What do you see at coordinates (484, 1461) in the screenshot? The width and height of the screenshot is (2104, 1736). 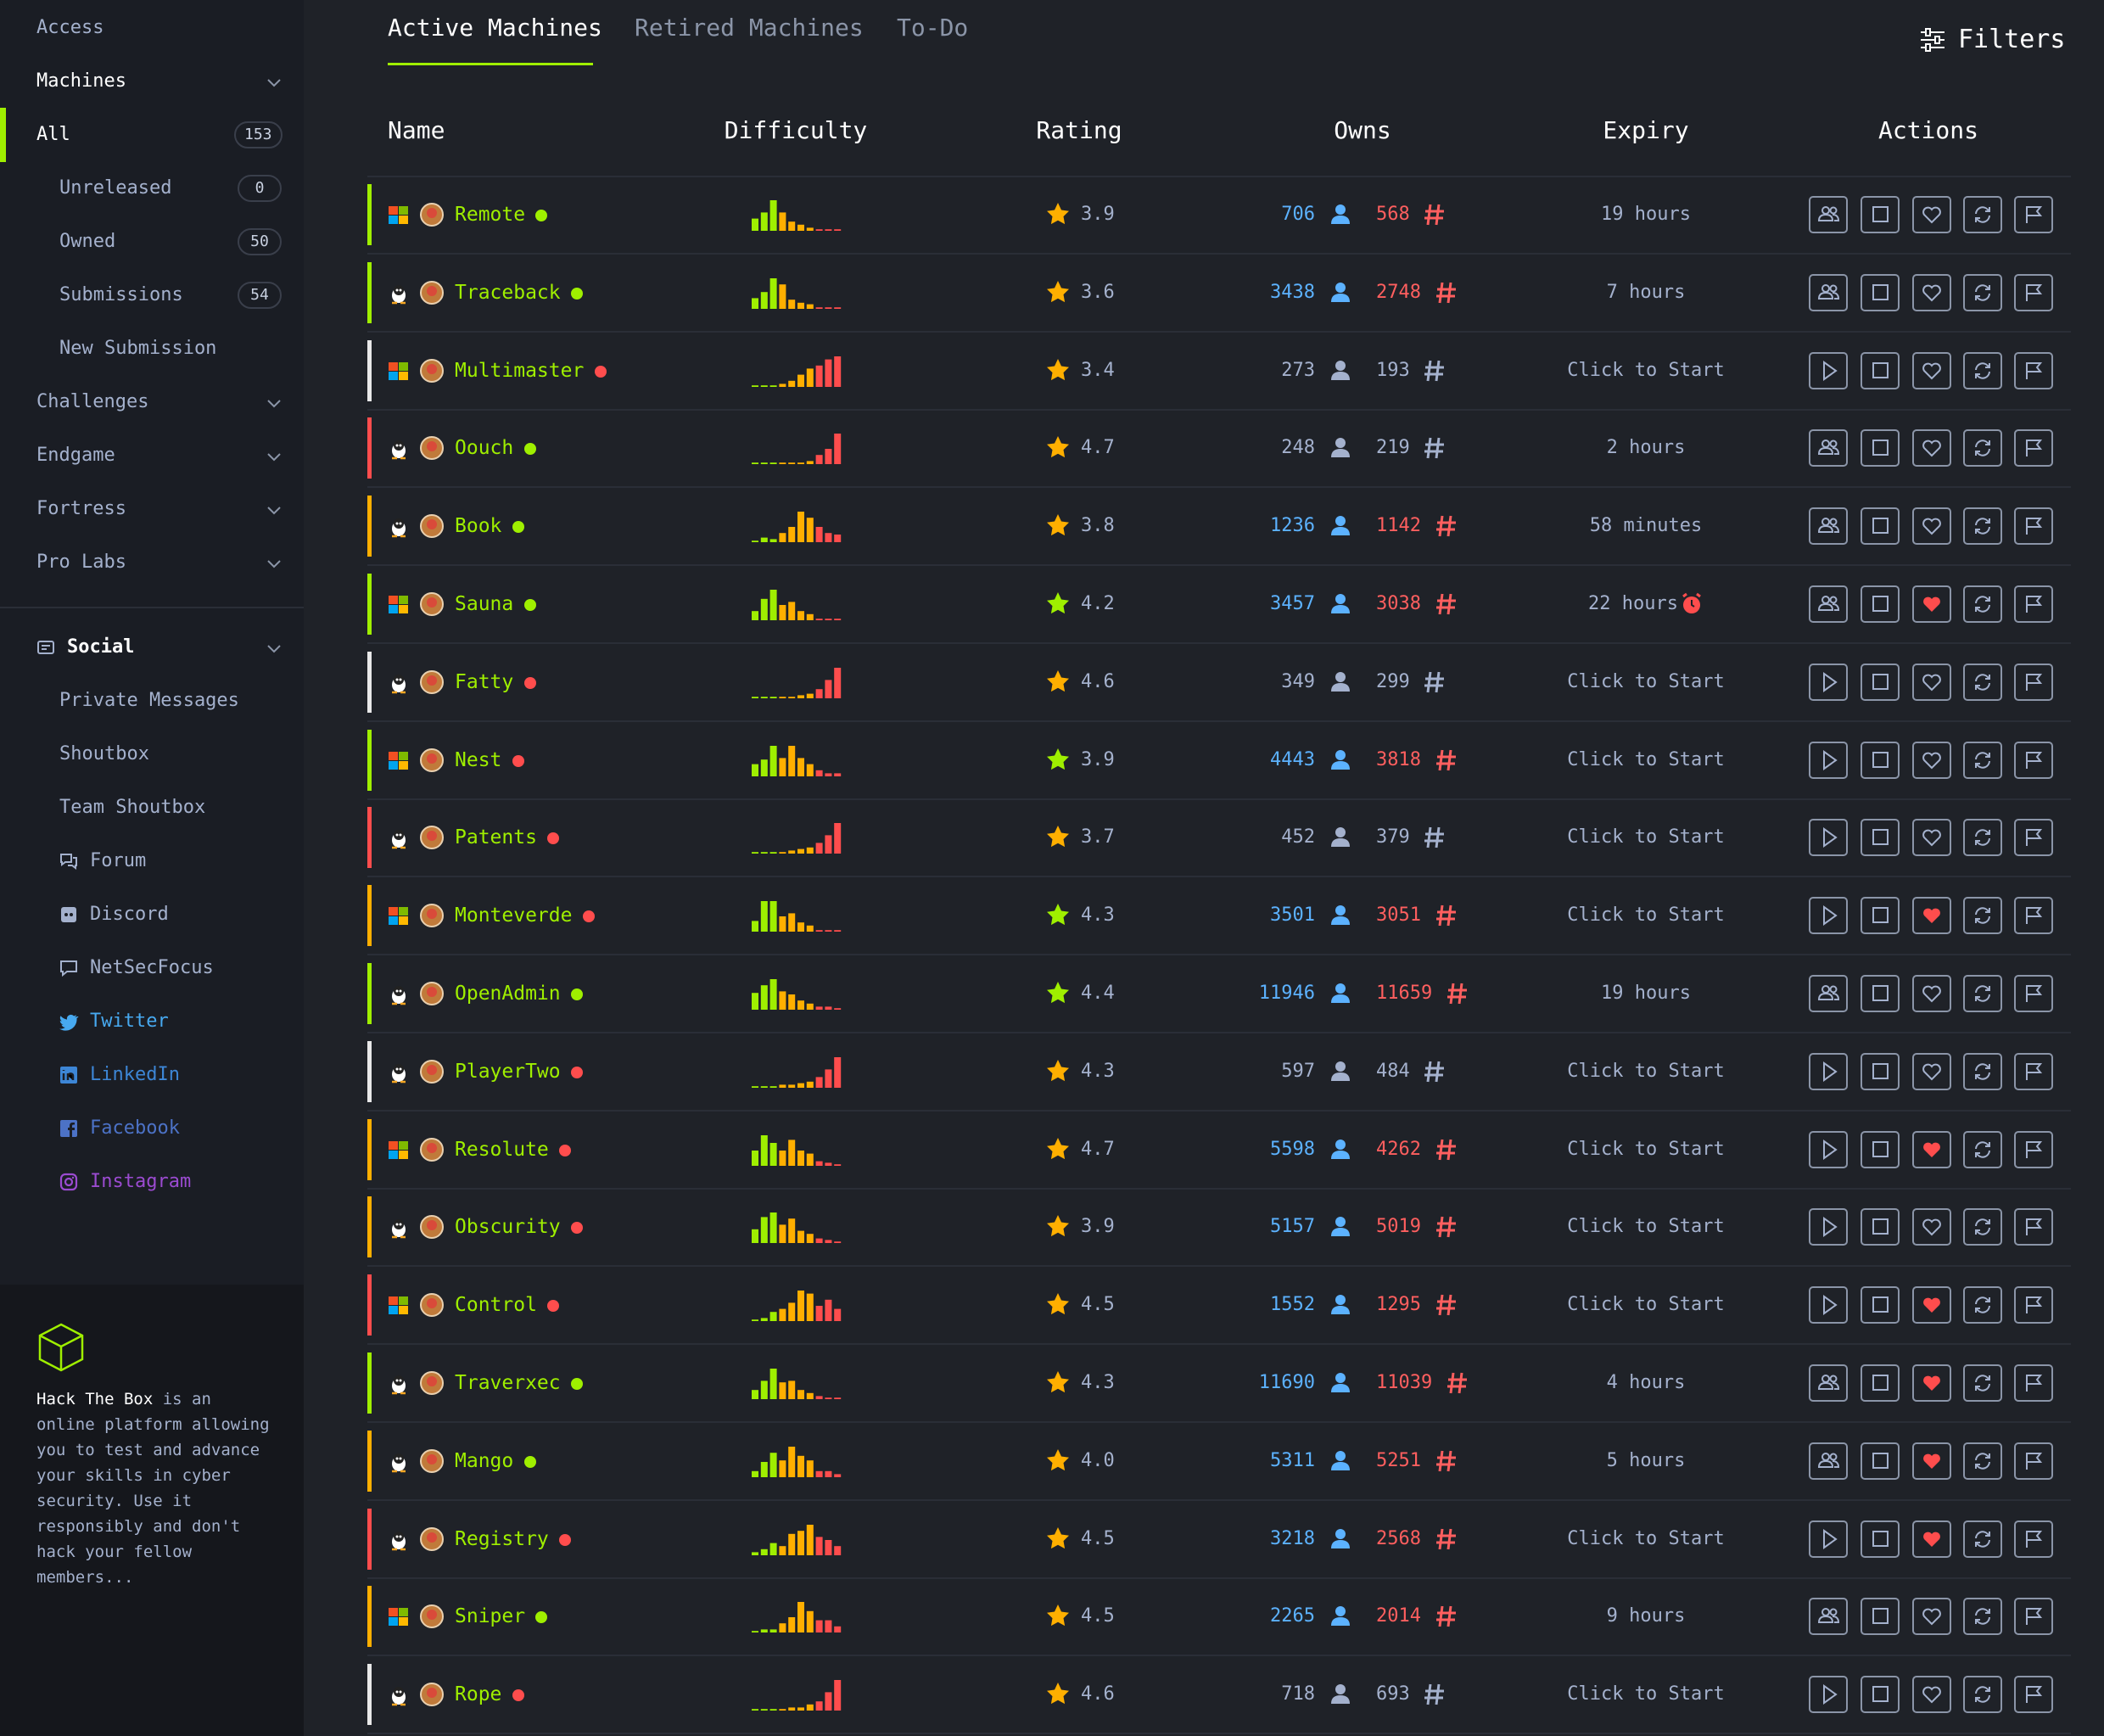 I see `machine-name: Mango` at bounding box center [484, 1461].